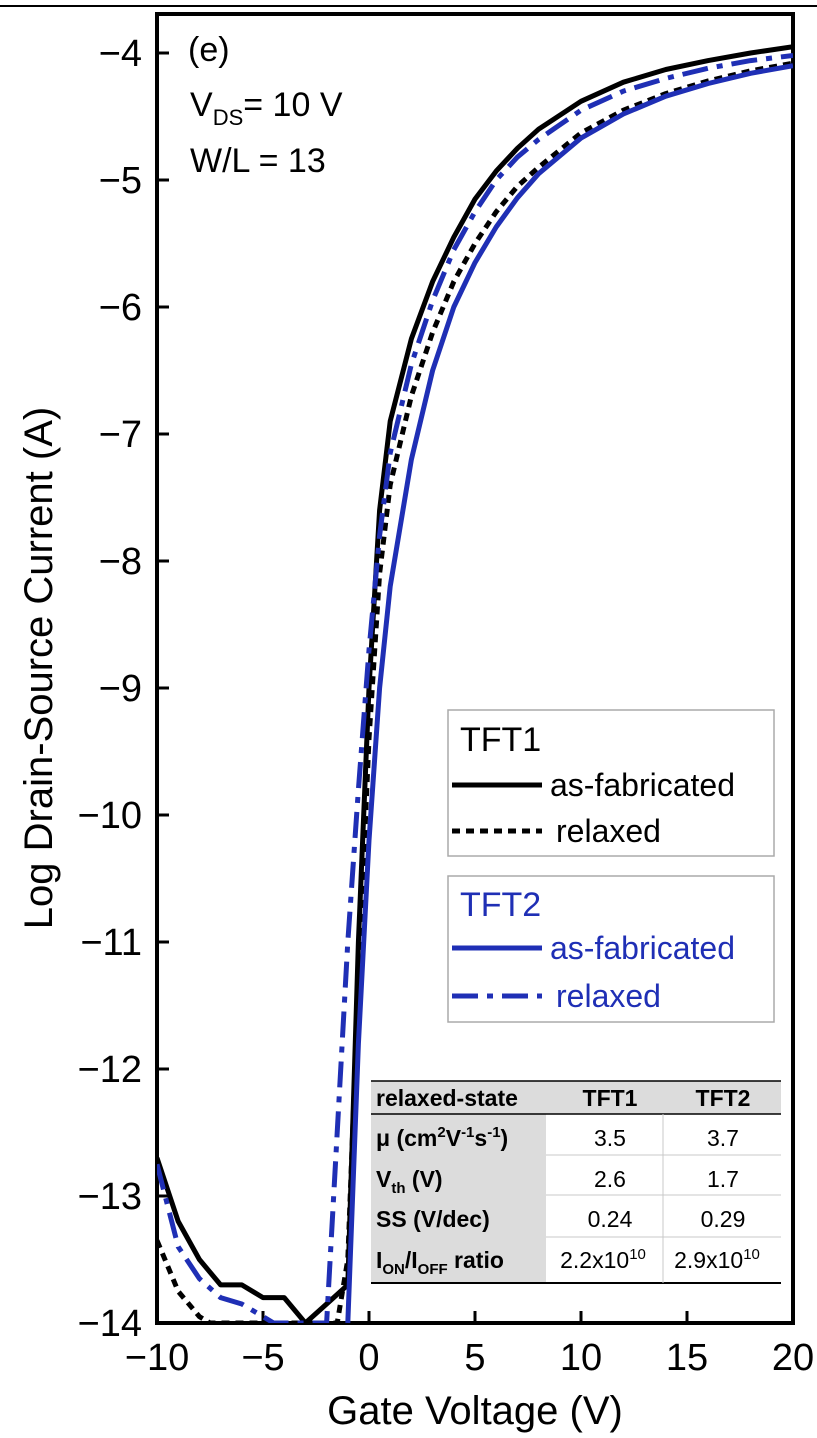  I want to click on wl-annotation: W/L = 13, so click(258, 161).